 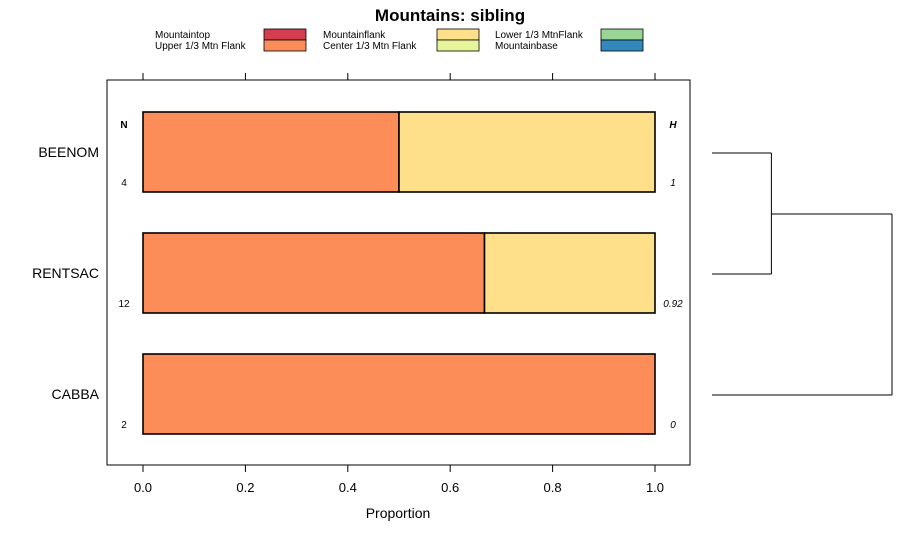 What do you see at coordinates (655, 487) in the screenshot?
I see `x-tick-label: 1.0` at bounding box center [655, 487].